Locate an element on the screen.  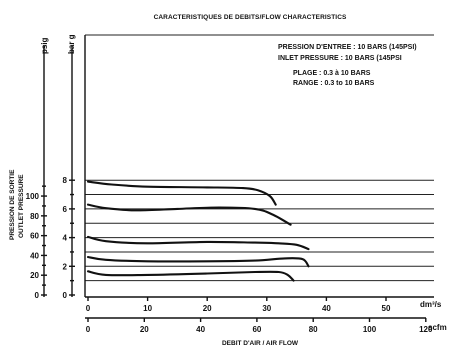
psig-tick-label: 100 is located at coordinates (33, 196).